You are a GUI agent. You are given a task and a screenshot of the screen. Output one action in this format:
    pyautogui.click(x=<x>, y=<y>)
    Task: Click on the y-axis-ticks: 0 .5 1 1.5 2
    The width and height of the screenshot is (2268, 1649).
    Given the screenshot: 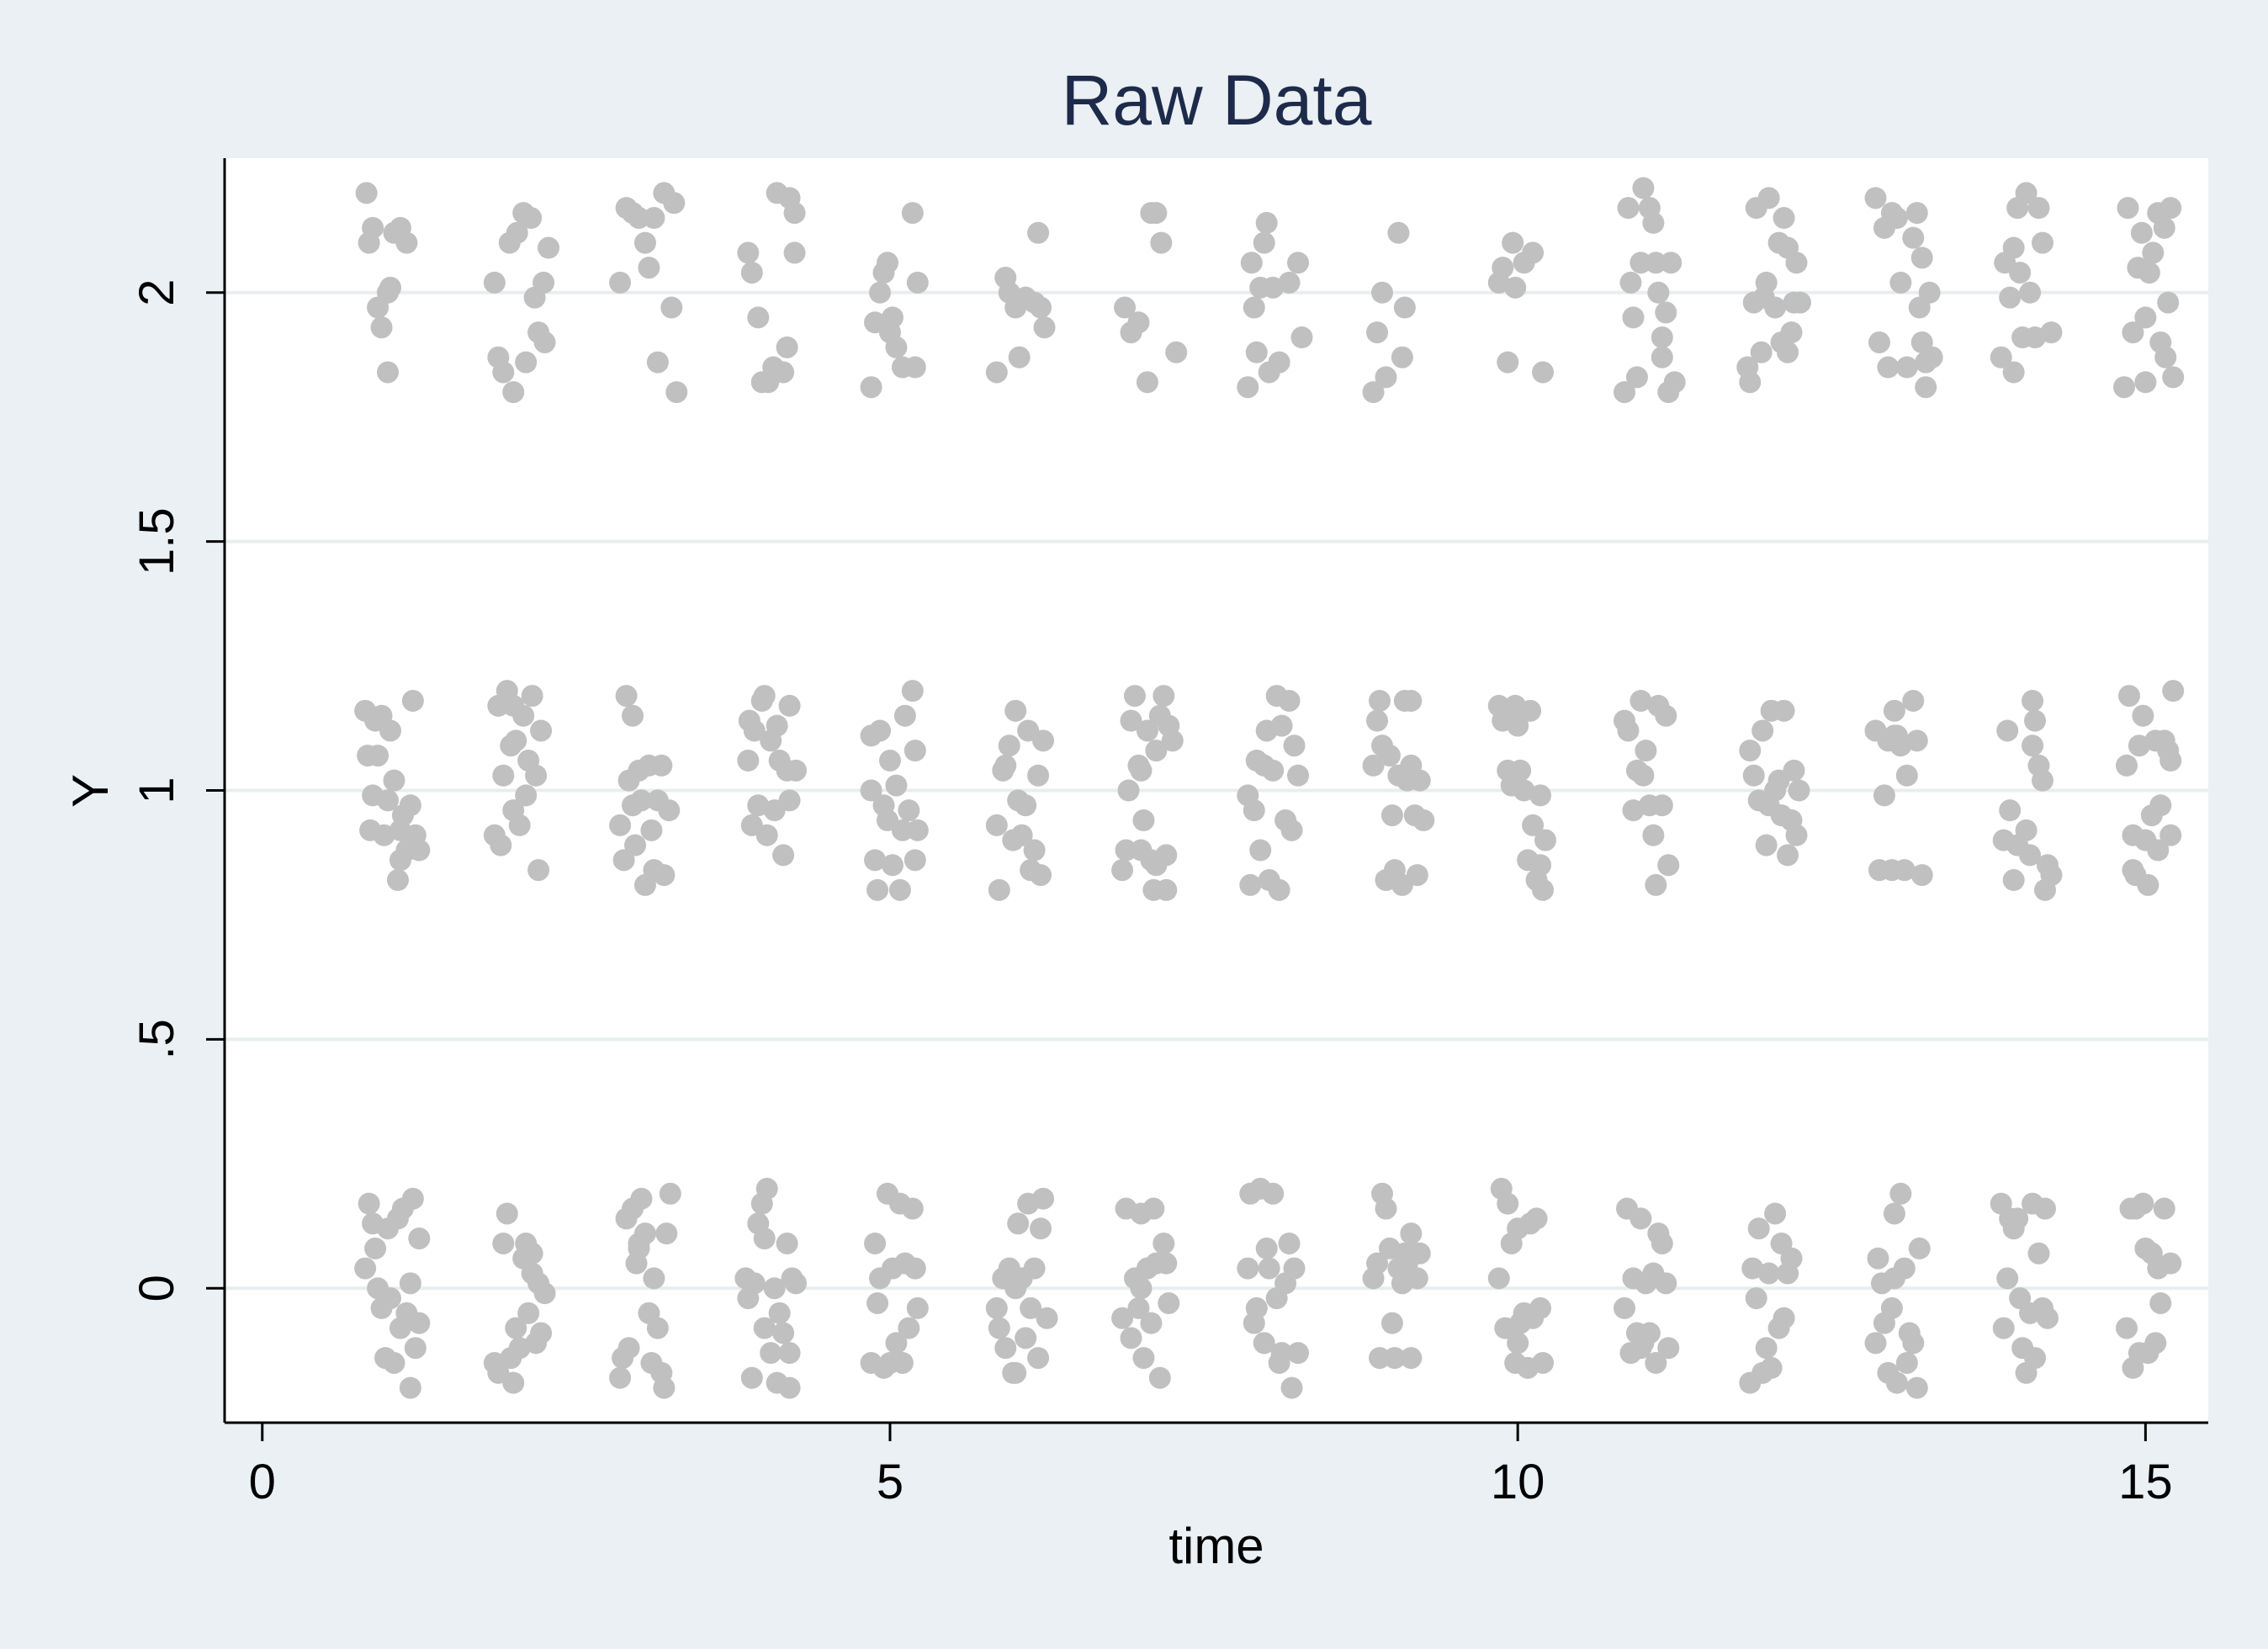 What is the action you would take?
    pyautogui.click(x=178, y=790)
    